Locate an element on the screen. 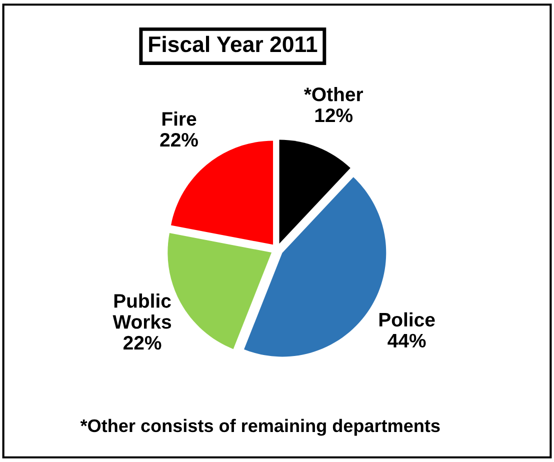  text: *Other consists of remaining departments is located at coordinates (260, 427).